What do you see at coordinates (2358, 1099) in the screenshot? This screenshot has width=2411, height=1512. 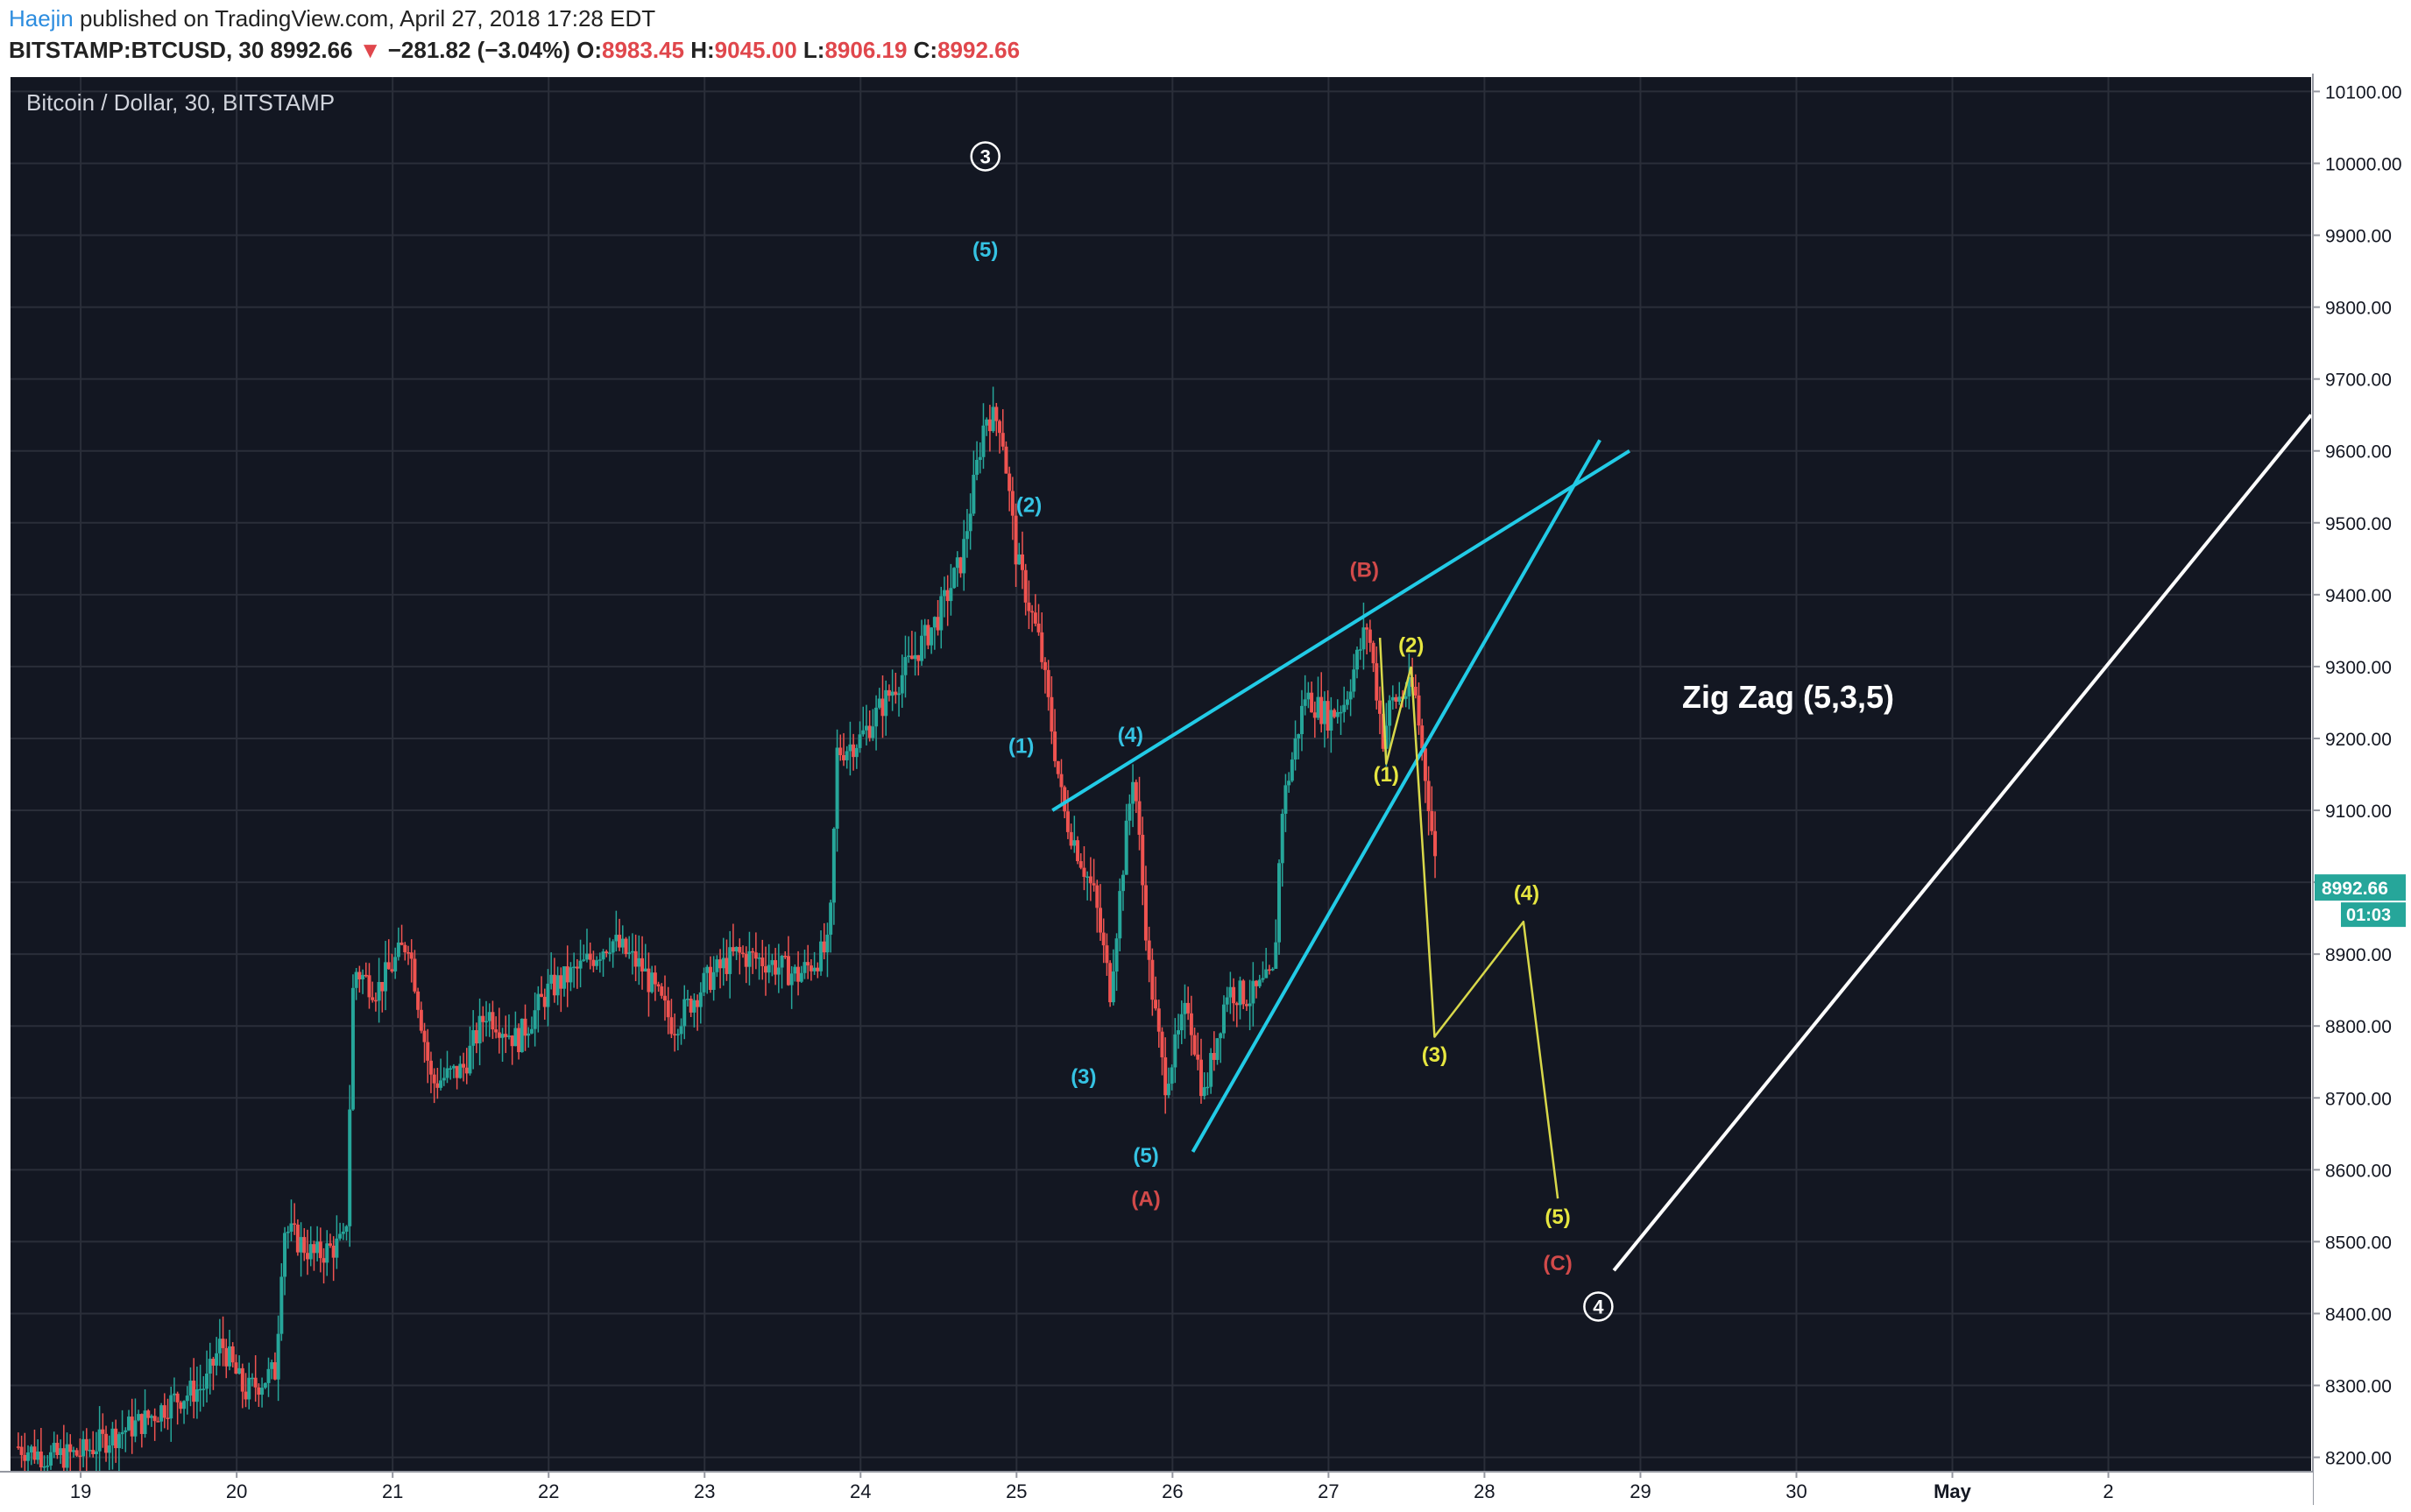 I see `price-tick-label: 8700.00` at bounding box center [2358, 1099].